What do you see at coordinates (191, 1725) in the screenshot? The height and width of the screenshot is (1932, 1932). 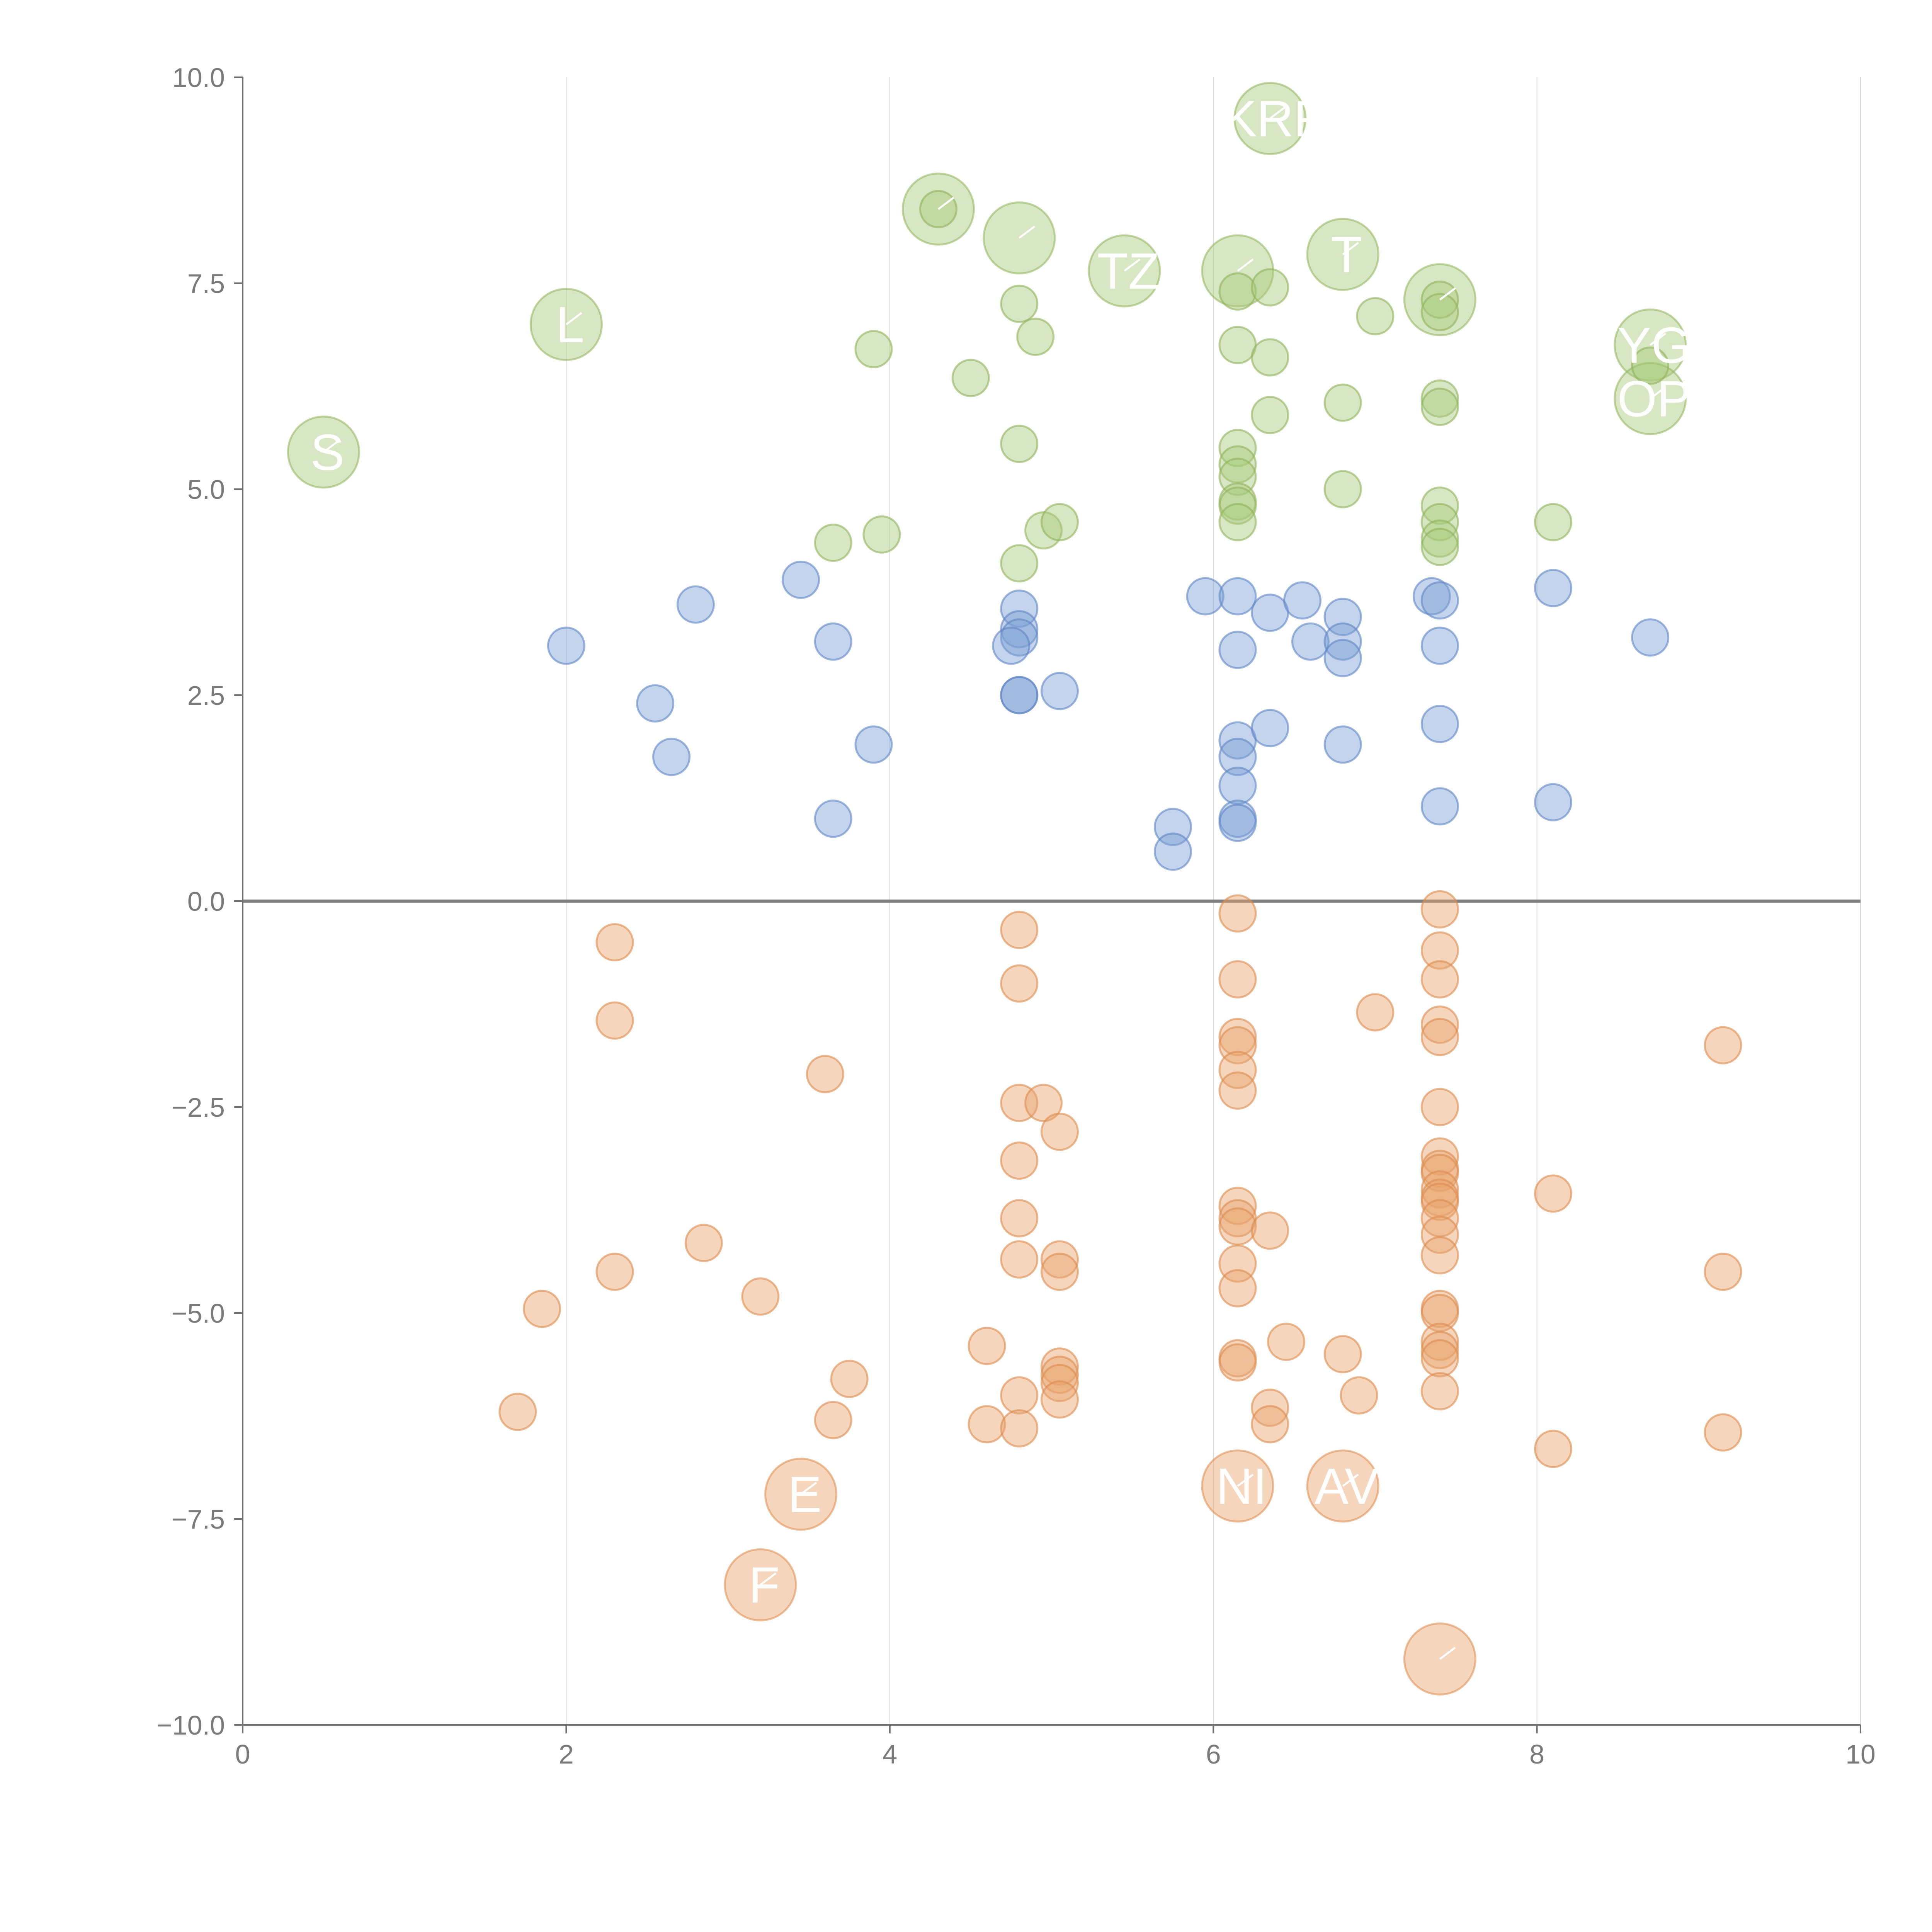 I see `y-tick-label: −10.0` at bounding box center [191, 1725].